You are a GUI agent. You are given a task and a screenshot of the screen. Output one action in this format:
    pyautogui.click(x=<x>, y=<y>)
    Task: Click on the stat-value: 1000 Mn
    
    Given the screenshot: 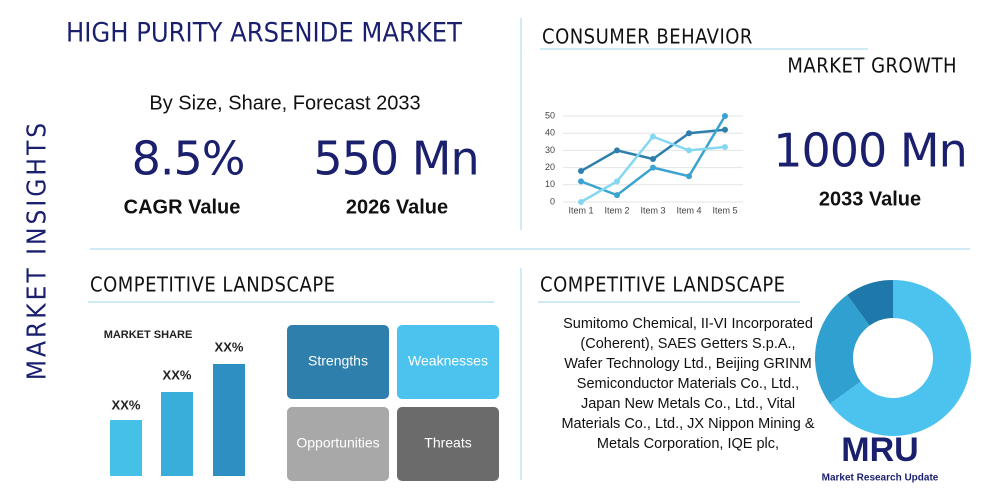 What is the action you would take?
    pyautogui.click(x=870, y=151)
    